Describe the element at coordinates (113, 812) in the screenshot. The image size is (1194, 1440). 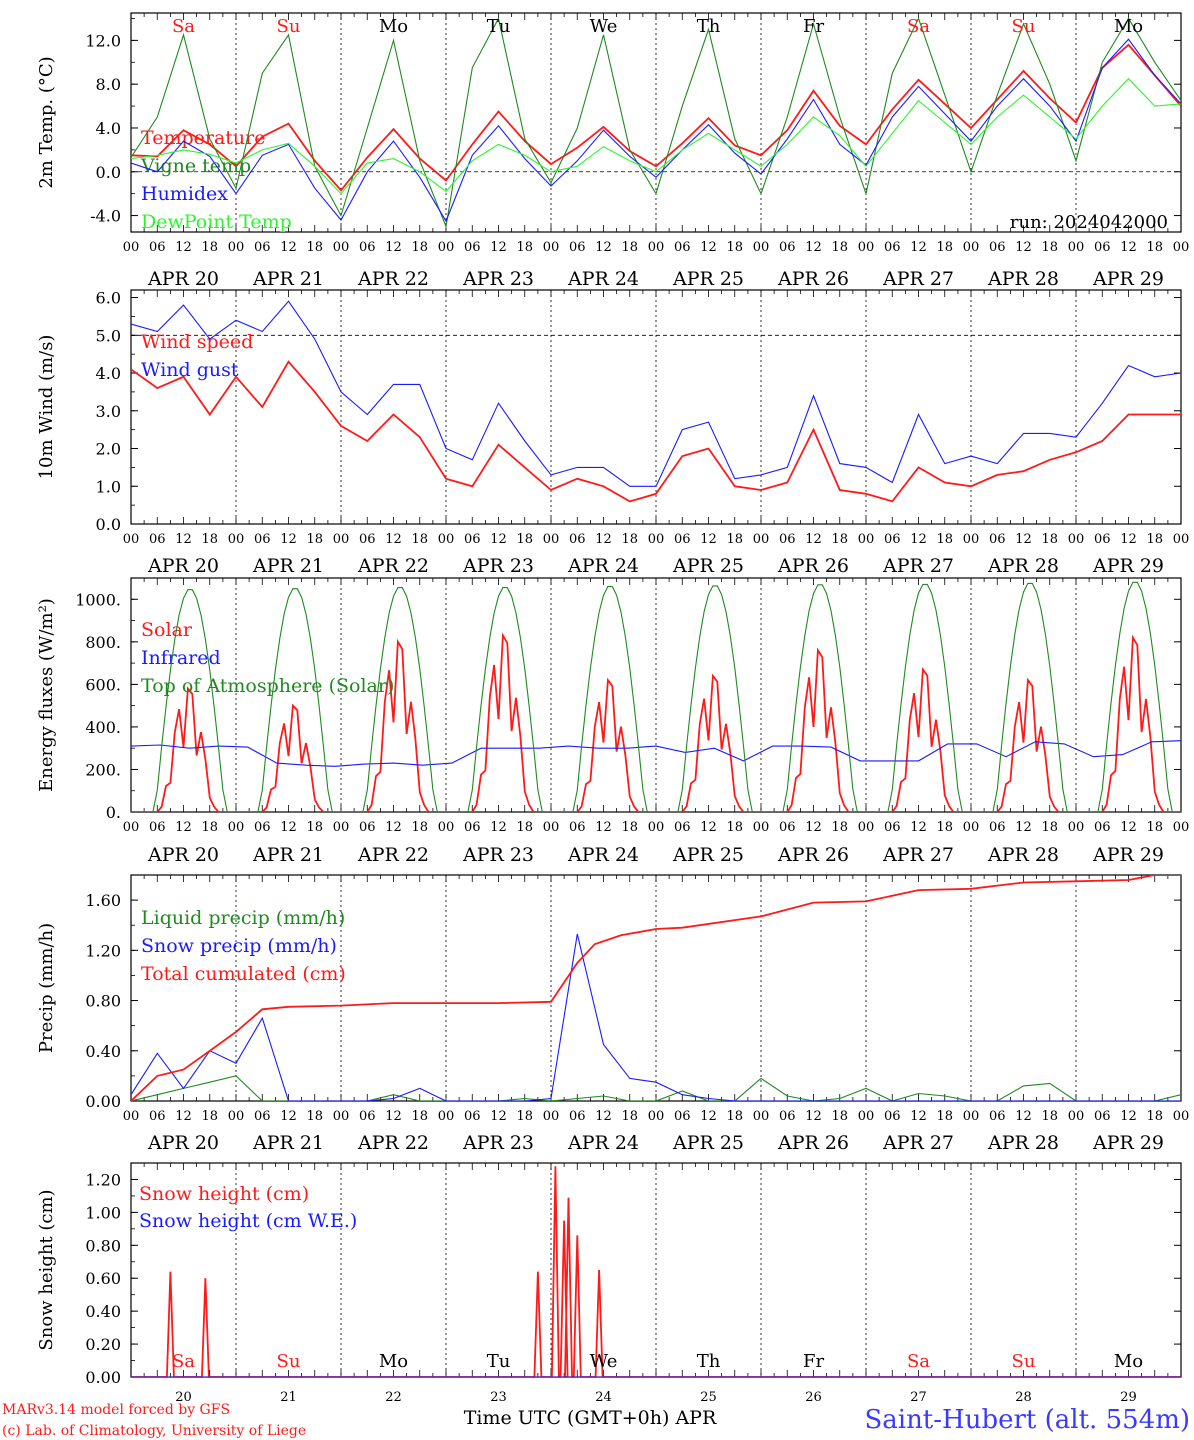
I see `y-tick-label: 0.` at that location.